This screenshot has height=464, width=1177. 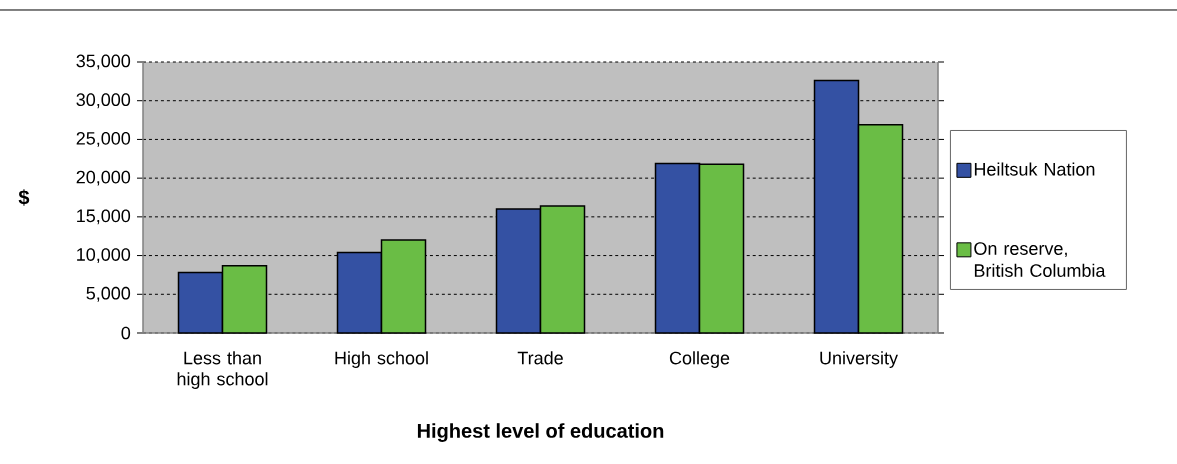 What do you see at coordinates (859, 359) in the screenshot?
I see `x-tick-label: University` at bounding box center [859, 359].